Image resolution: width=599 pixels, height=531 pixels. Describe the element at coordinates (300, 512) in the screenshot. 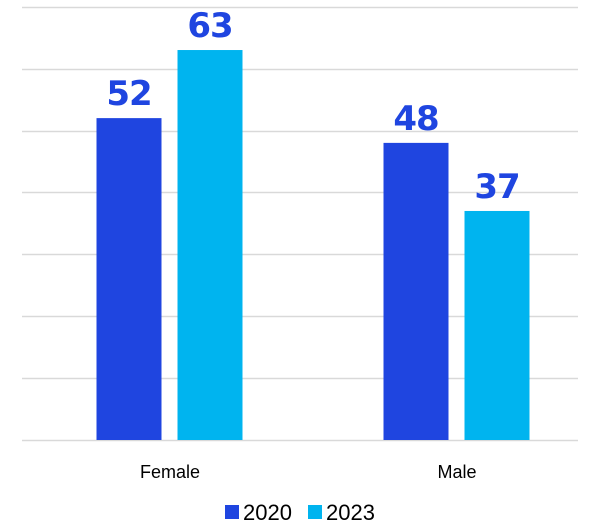

I see `legend: 2020 2023` at that location.